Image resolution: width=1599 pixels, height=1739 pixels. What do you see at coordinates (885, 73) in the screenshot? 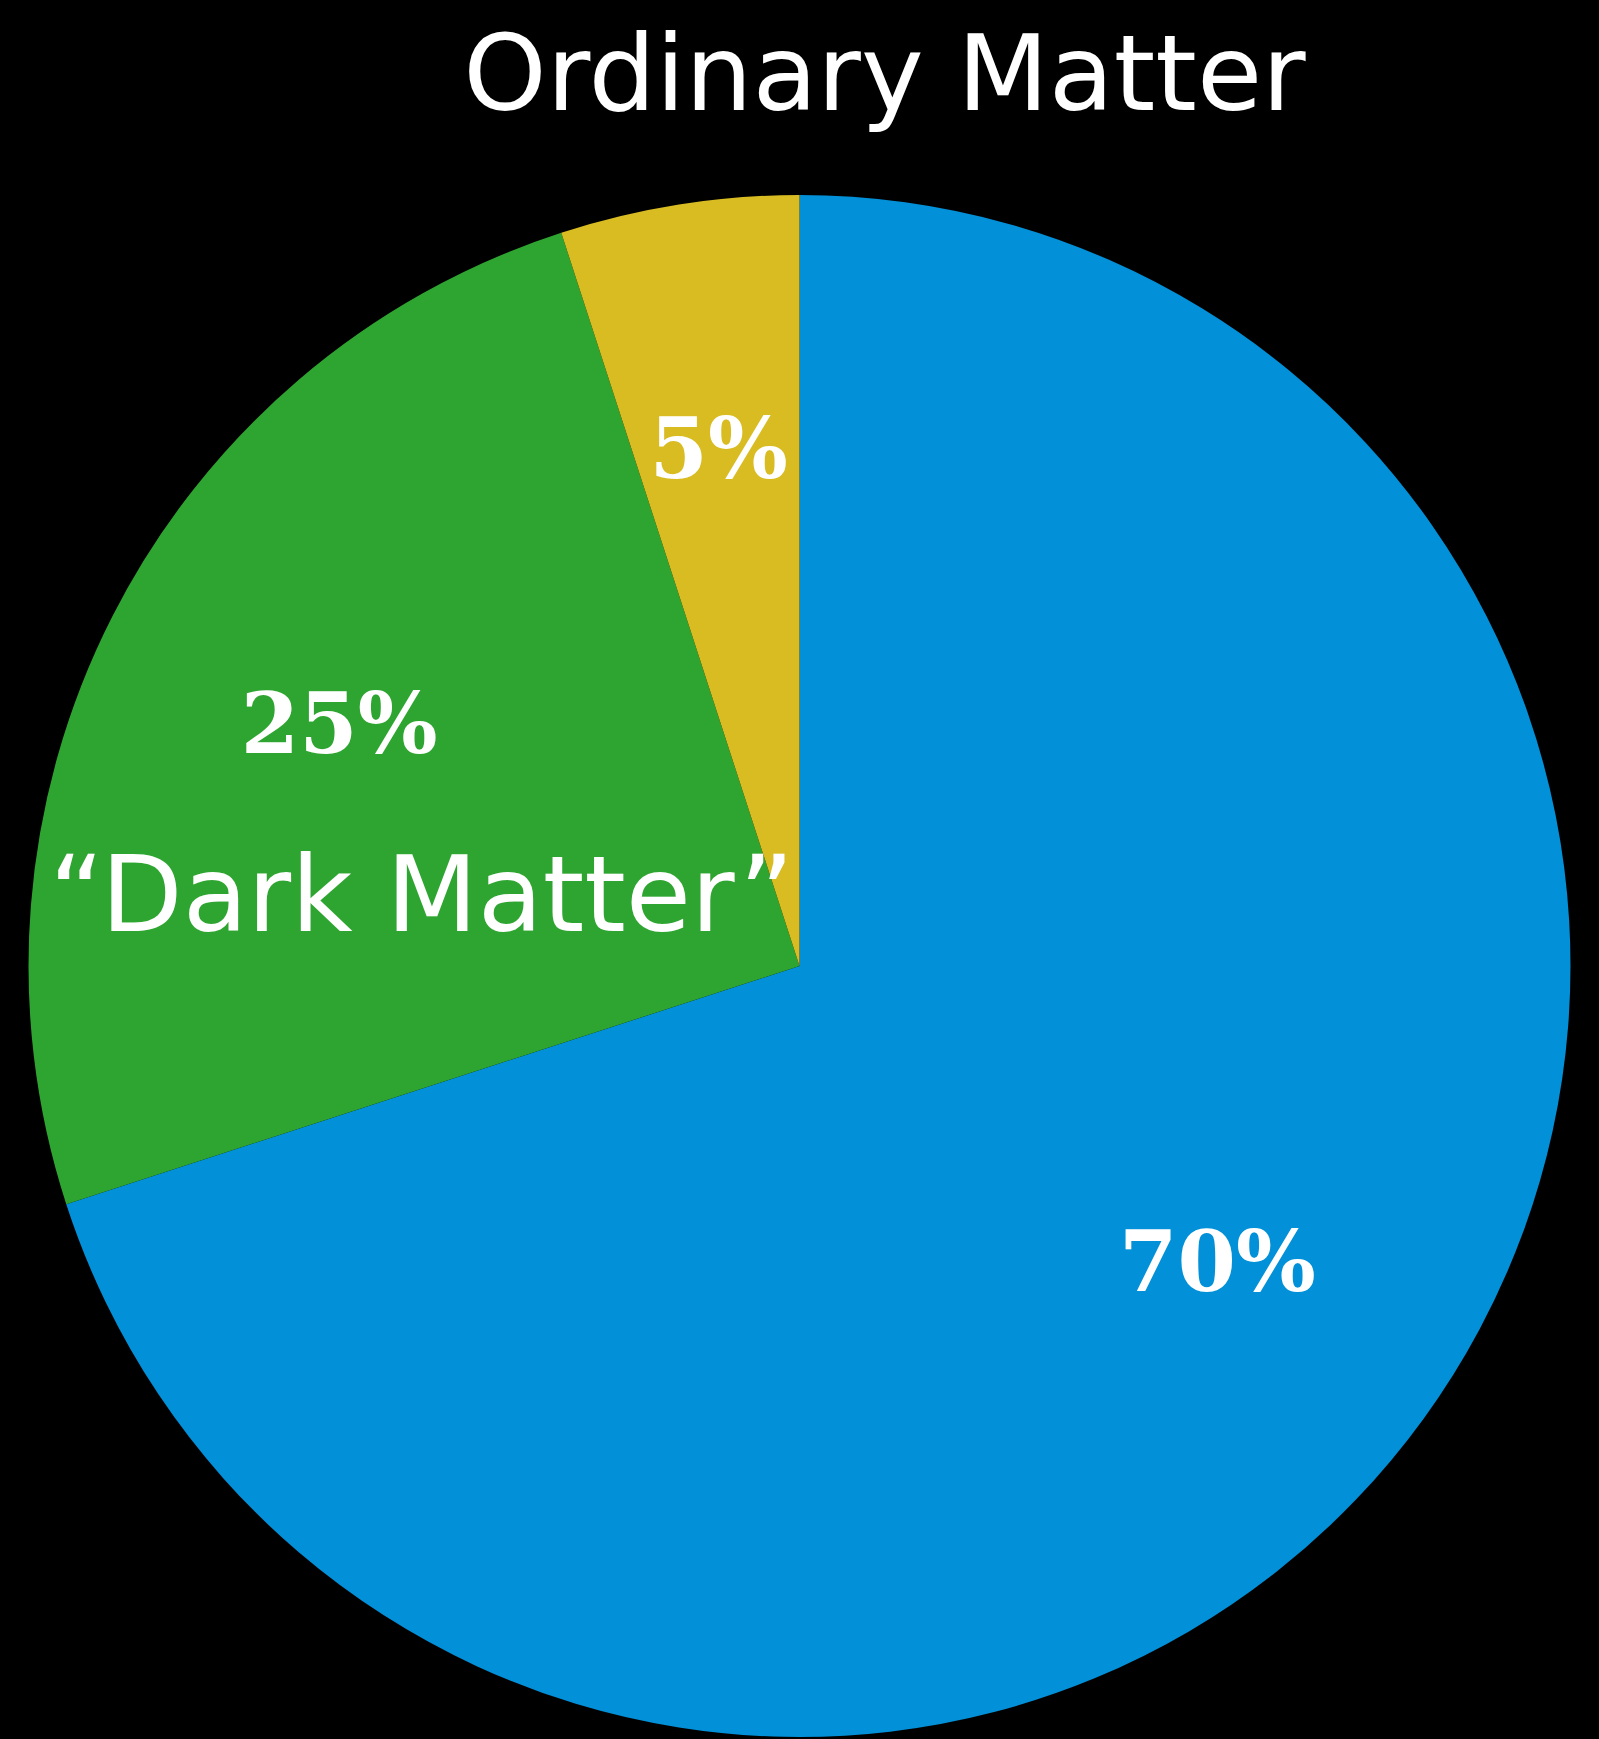
I see `slice-label: Ordinary Matter` at bounding box center [885, 73].